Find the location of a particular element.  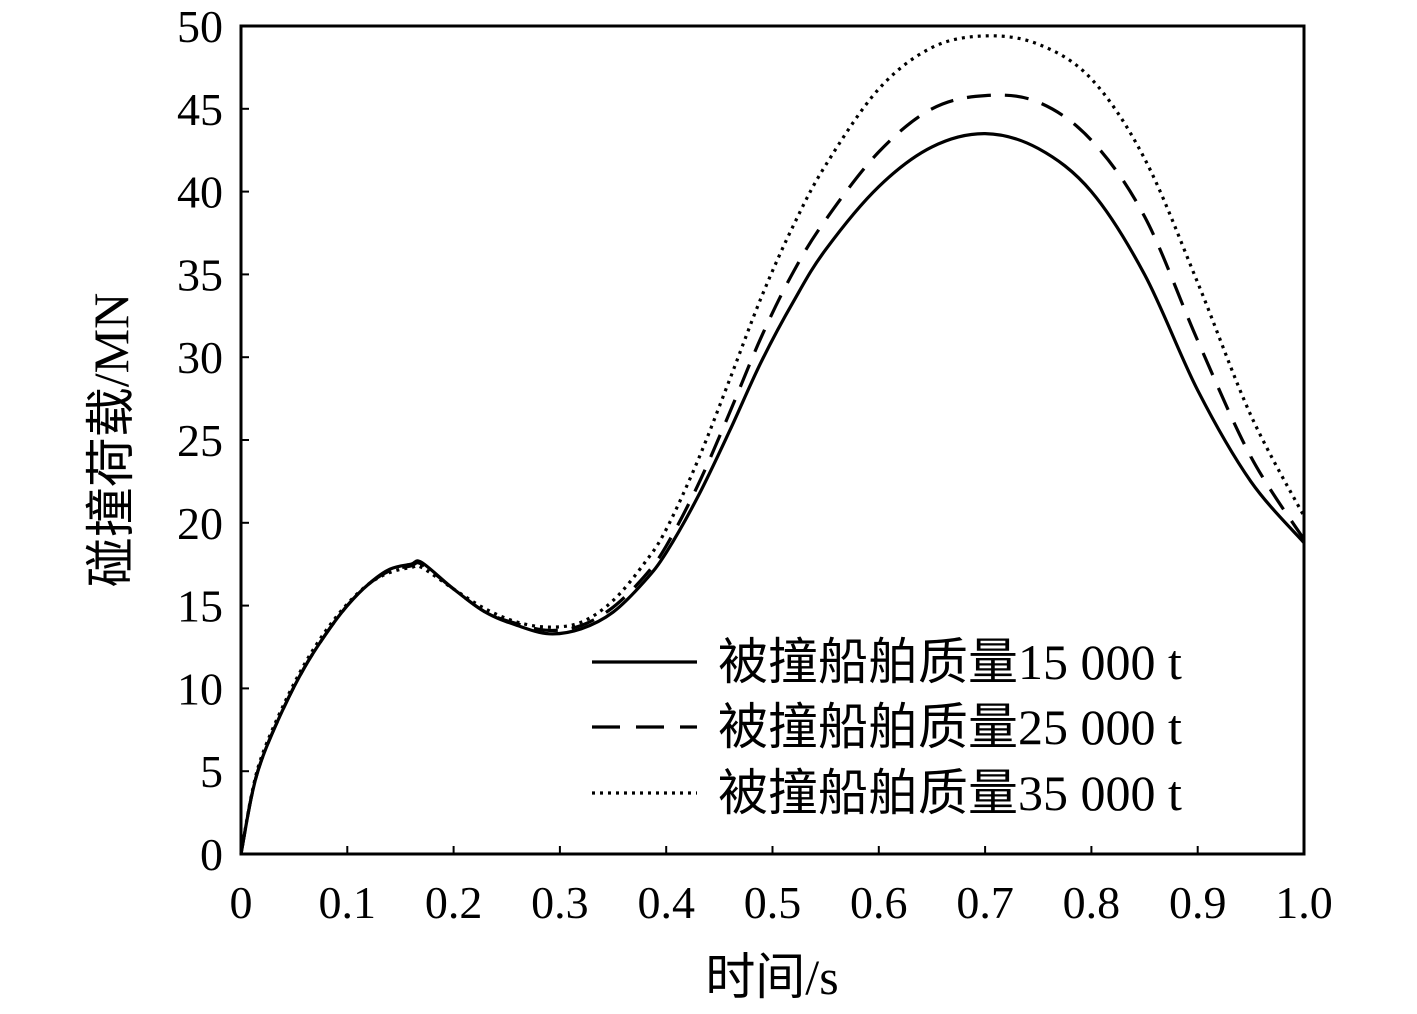

y-axis-ticks: 0 5 10 15 20 25 30 35 40 45 50 is located at coordinates (213, 440).